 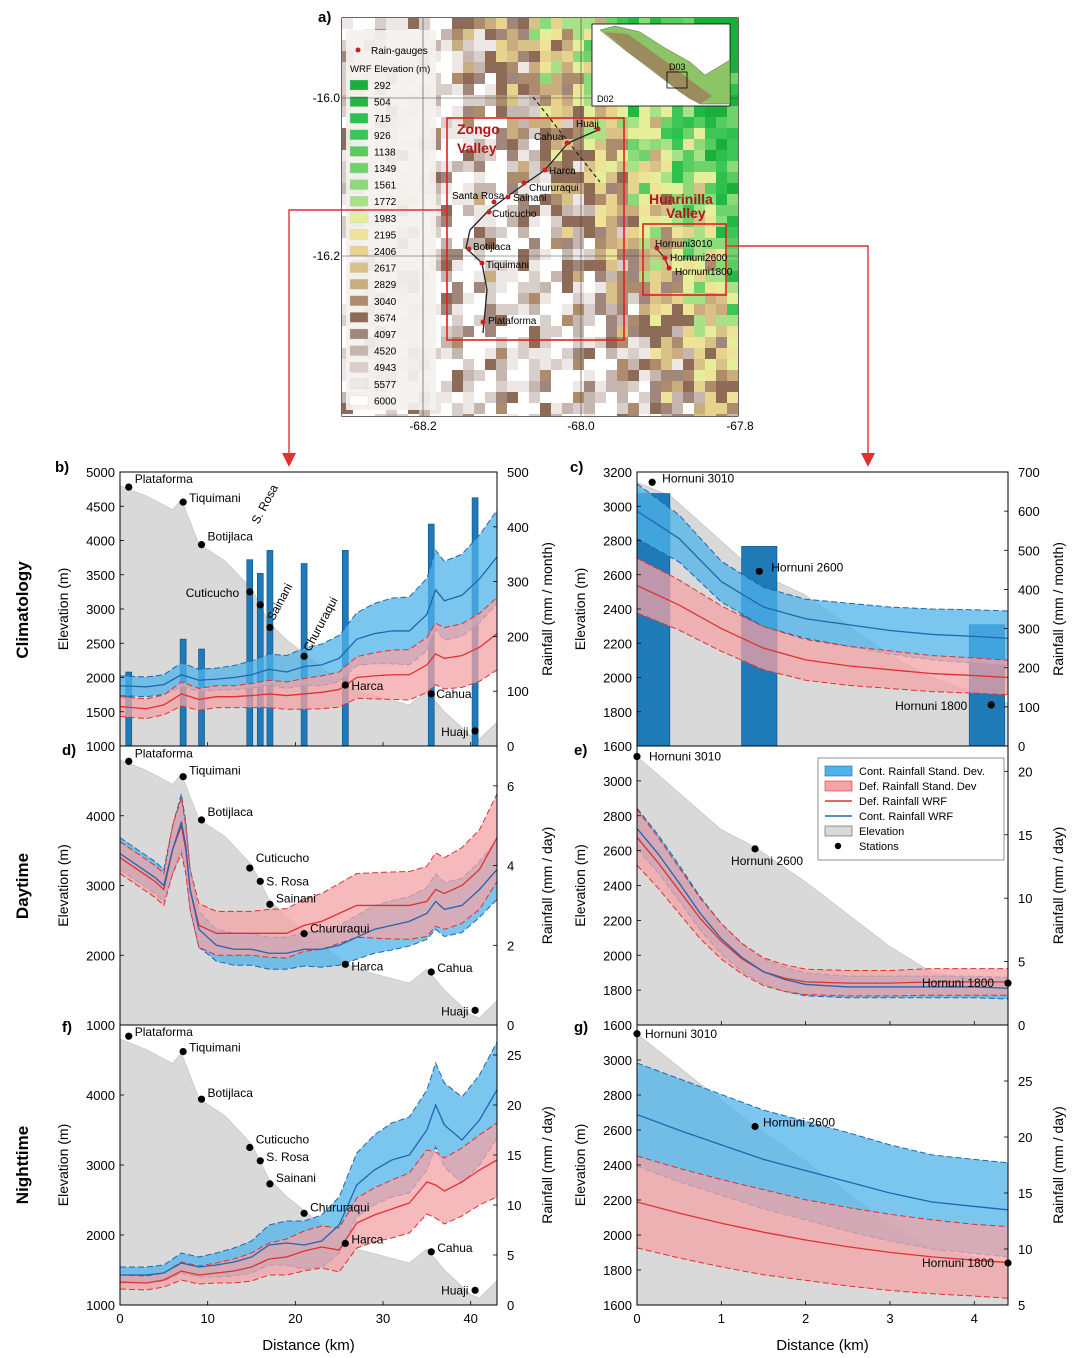 I want to click on elevation-level-label: 3674, so click(x=385, y=318).